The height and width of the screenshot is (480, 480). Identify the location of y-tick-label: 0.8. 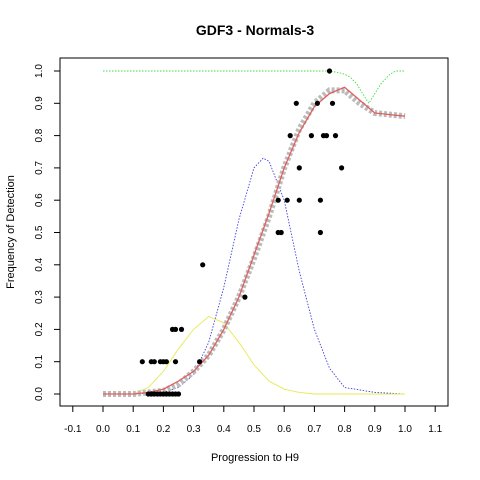
(39, 135).